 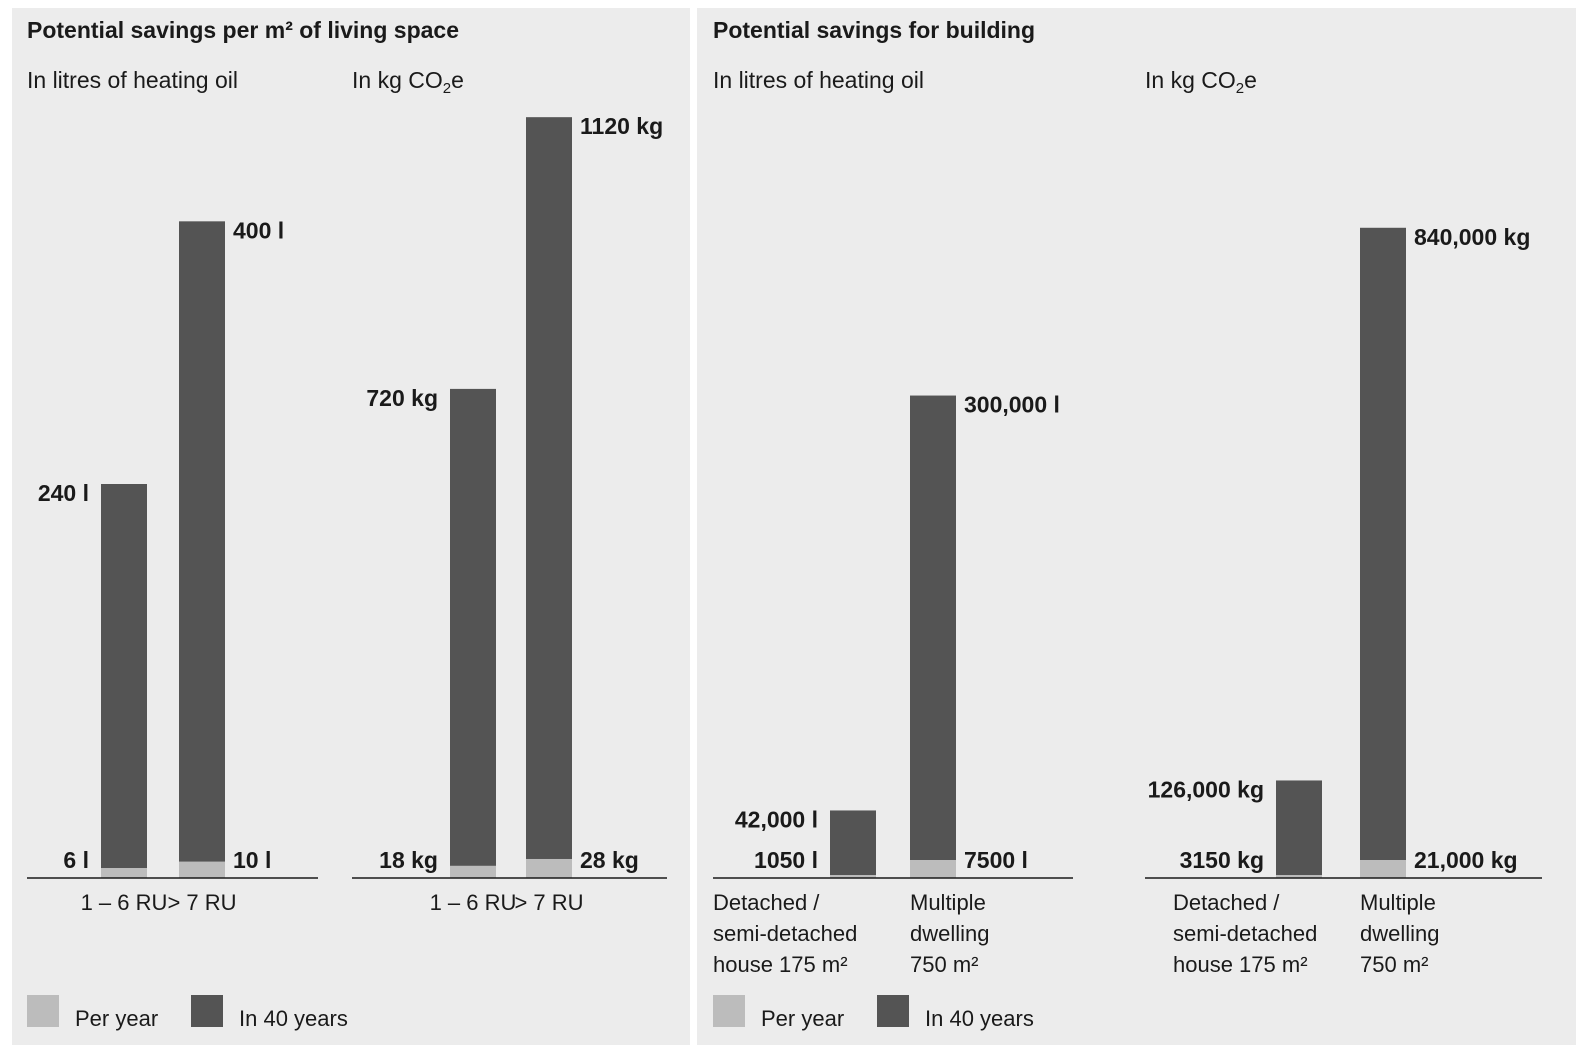 What do you see at coordinates (979, 1018) in the screenshot?
I see `legend-label-in-40-years-building: In 40 years` at bounding box center [979, 1018].